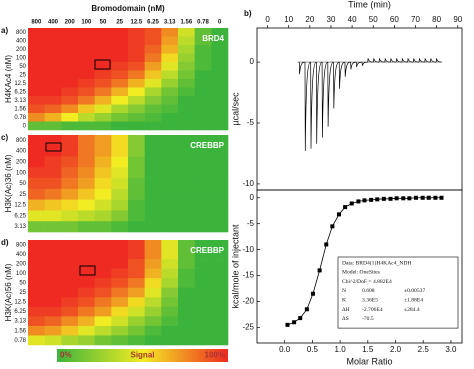  What do you see at coordinates (153, 23) in the screenshot?
I see `column-label: 6.25` at bounding box center [153, 23].